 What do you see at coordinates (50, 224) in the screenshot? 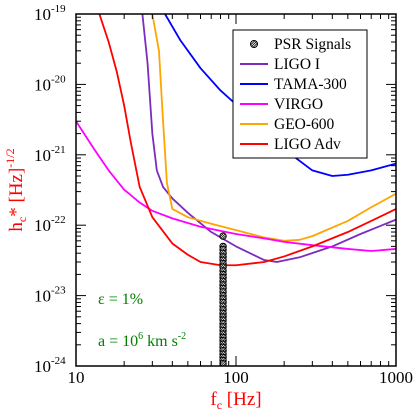
I see `y-tick-label: 10-22` at bounding box center [50, 224].